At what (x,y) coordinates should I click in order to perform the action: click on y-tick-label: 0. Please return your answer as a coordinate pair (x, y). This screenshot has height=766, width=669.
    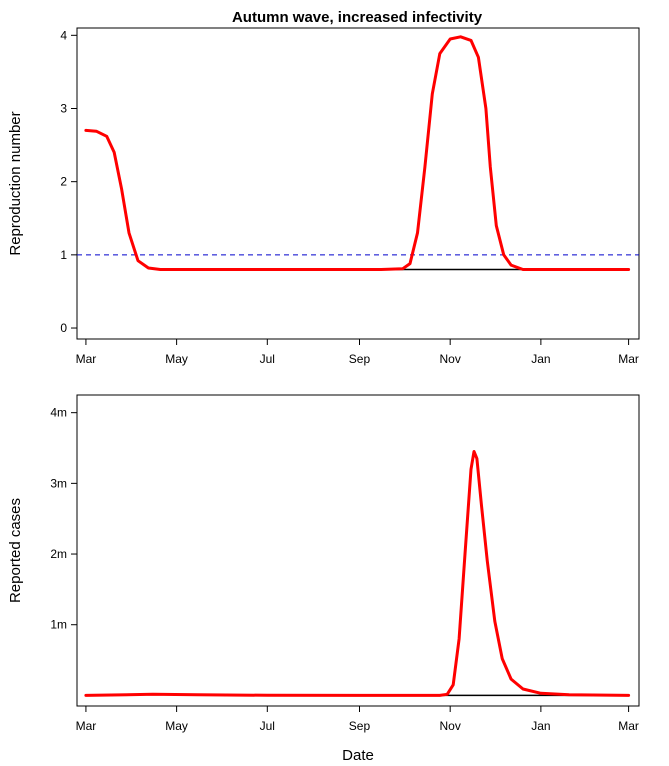
    Looking at the image, I should click on (63, 328).